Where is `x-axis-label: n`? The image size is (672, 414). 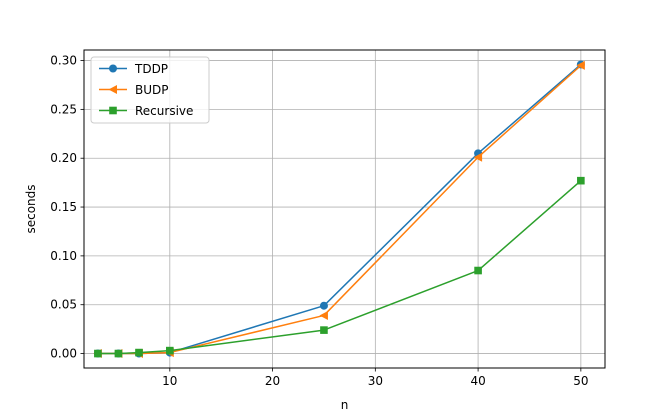 x-axis-label: n is located at coordinates (345, 405).